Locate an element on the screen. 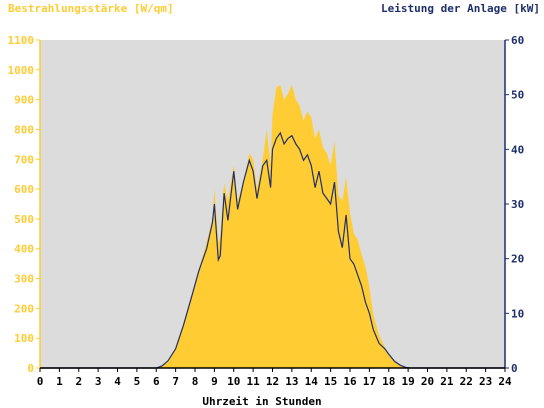  x-tick-label: 8 is located at coordinates (195, 381).